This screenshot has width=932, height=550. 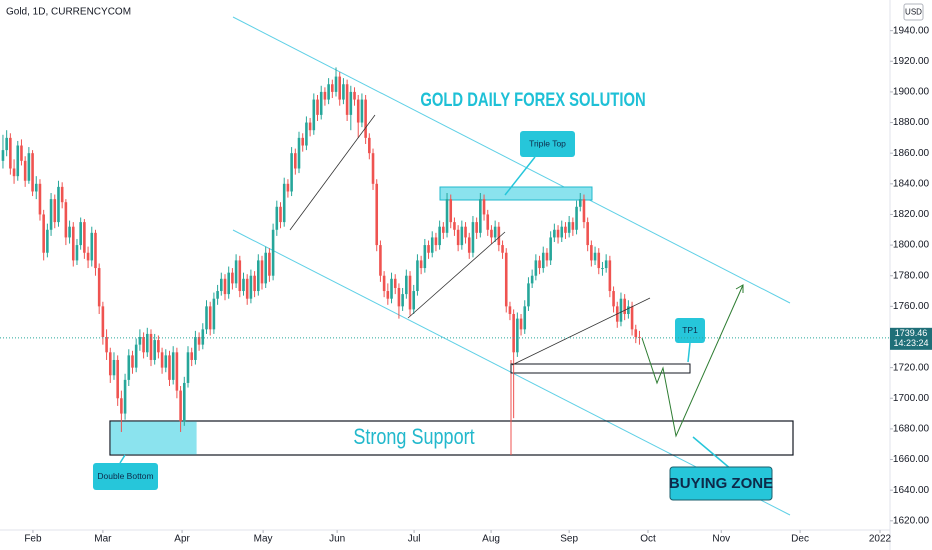 I want to click on callout-text: BUYING ZONE, so click(x=721, y=483).